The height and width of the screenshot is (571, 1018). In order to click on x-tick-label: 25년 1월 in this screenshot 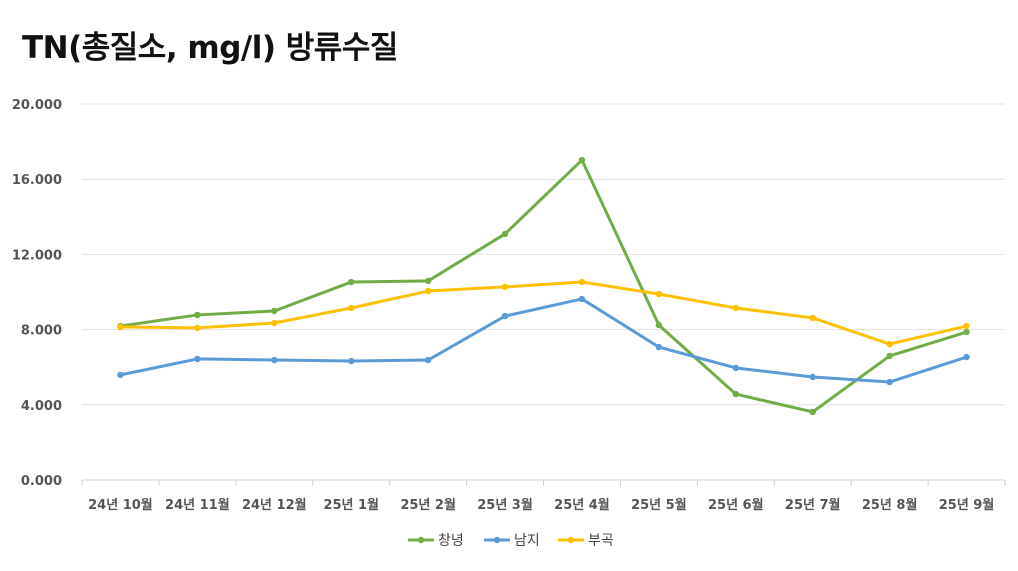, I will do `click(351, 505)`.